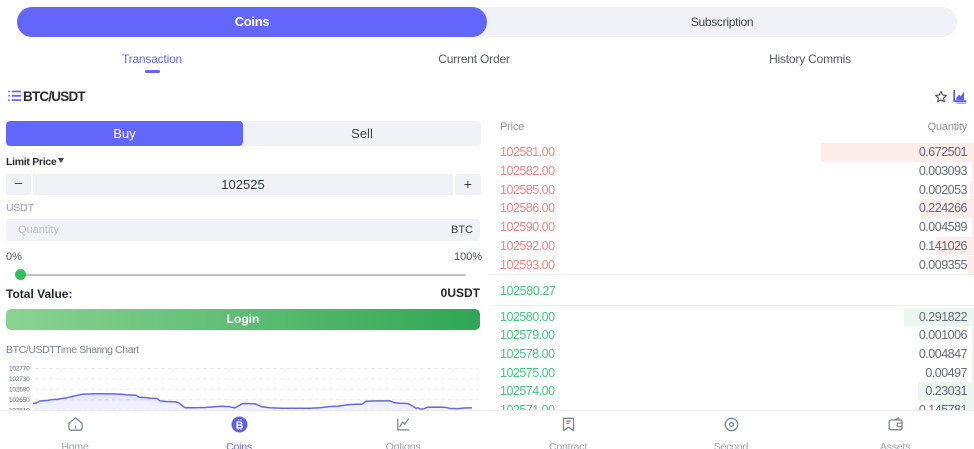 The height and width of the screenshot is (449, 974). What do you see at coordinates (19, 390) in the screenshot?
I see `svg-text: 102690` at bounding box center [19, 390].